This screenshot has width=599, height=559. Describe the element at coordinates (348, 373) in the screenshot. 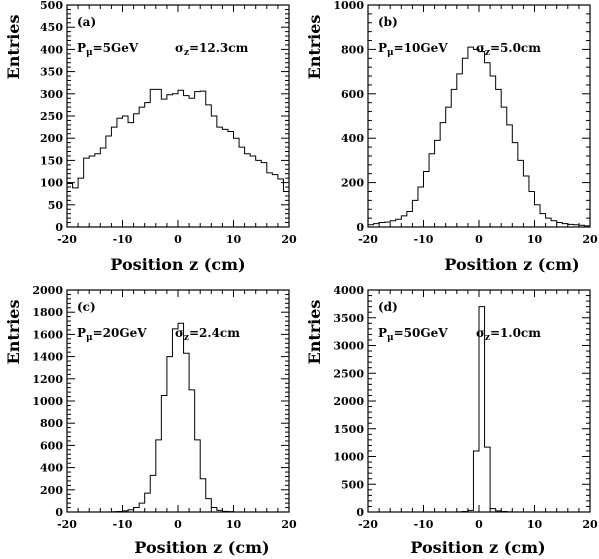

I see `y-tick-label: 2500` at that location.